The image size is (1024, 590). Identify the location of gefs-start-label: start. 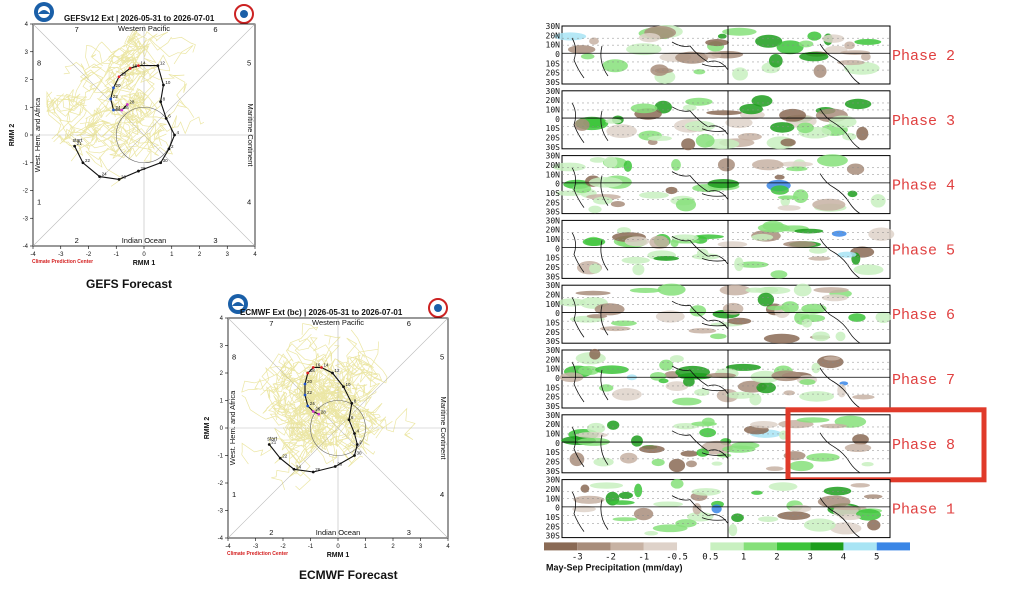
(78, 141).